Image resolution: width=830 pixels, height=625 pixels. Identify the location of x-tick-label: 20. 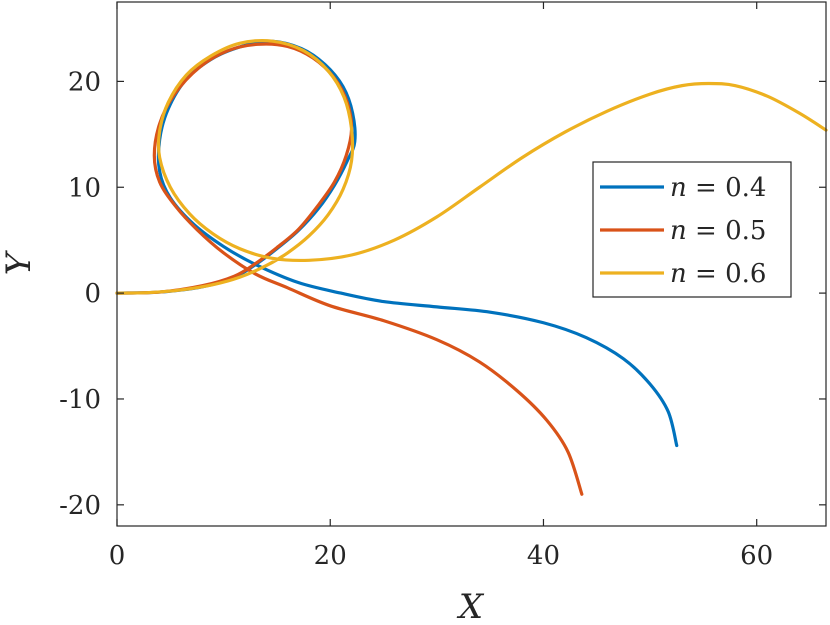
(330, 556).